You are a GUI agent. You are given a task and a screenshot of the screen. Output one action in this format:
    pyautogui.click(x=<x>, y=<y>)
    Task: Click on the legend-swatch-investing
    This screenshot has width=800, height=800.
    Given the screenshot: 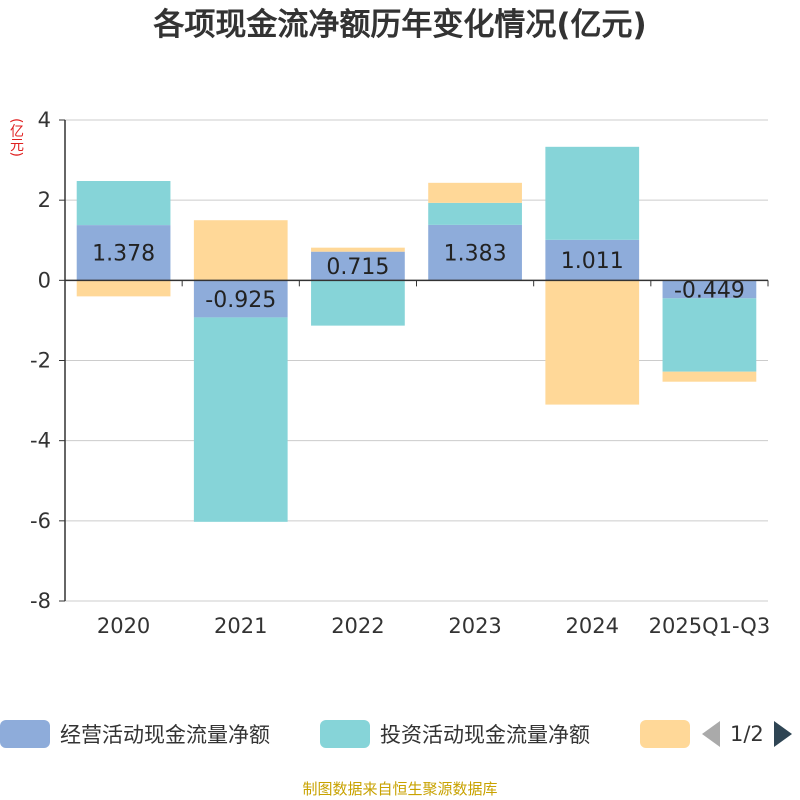 What is the action you would take?
    pyautogui.click(x=345, y=734)
    